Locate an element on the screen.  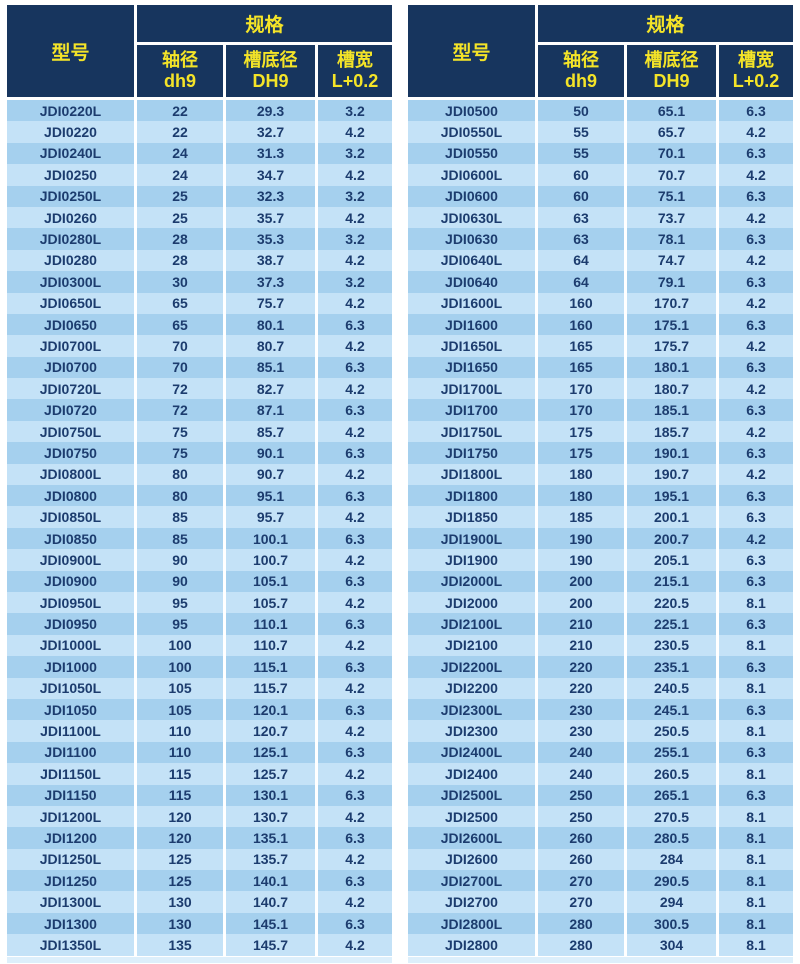
cell-shaft-diameter: 85 is located at coordinates (180, 538).